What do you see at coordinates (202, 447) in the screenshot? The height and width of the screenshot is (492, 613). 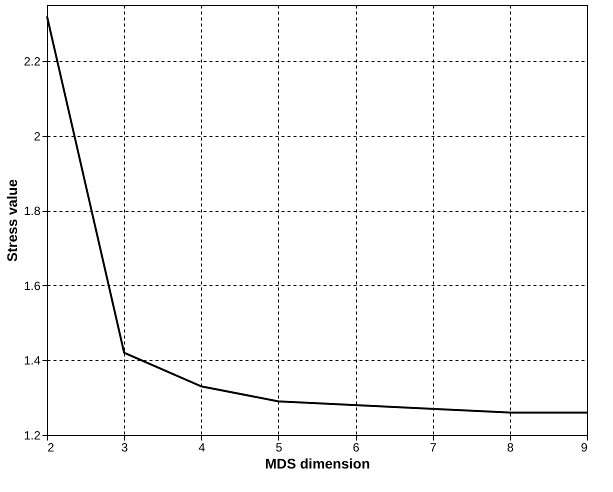 I see `x-tick-label: 4` at bounding box center [202, 447].